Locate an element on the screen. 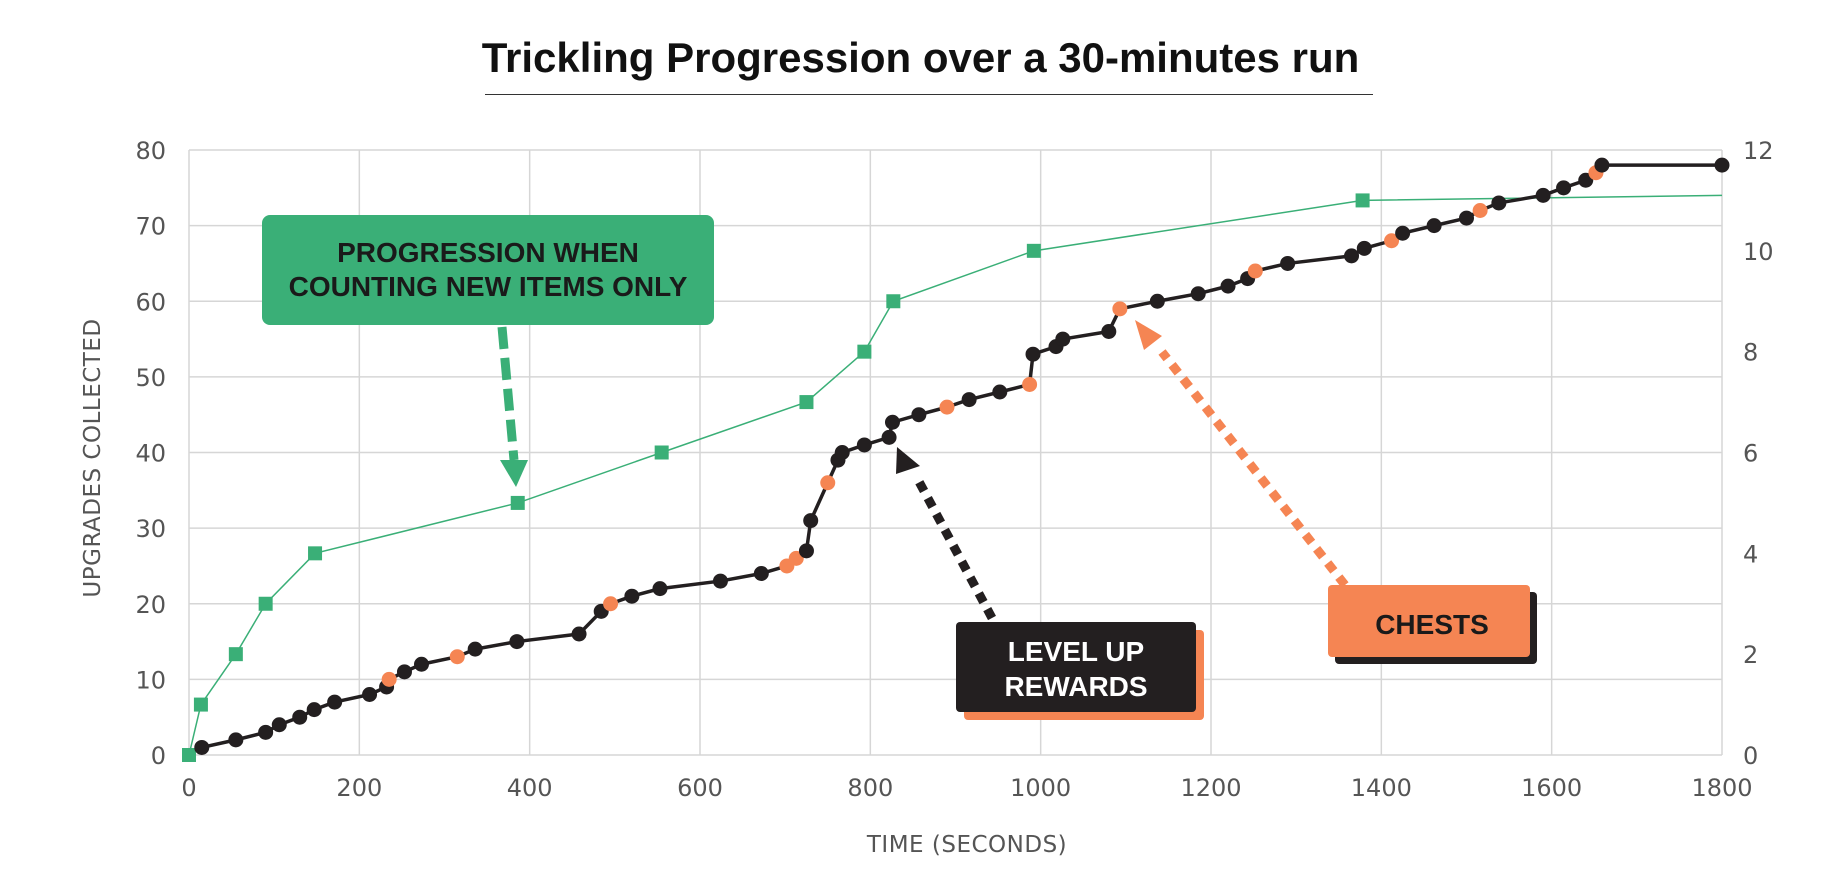 Image resolution: width=1841 pixels, height=896 pixels. x-tick-label: 1600 is located at coordinates (1551, 788).